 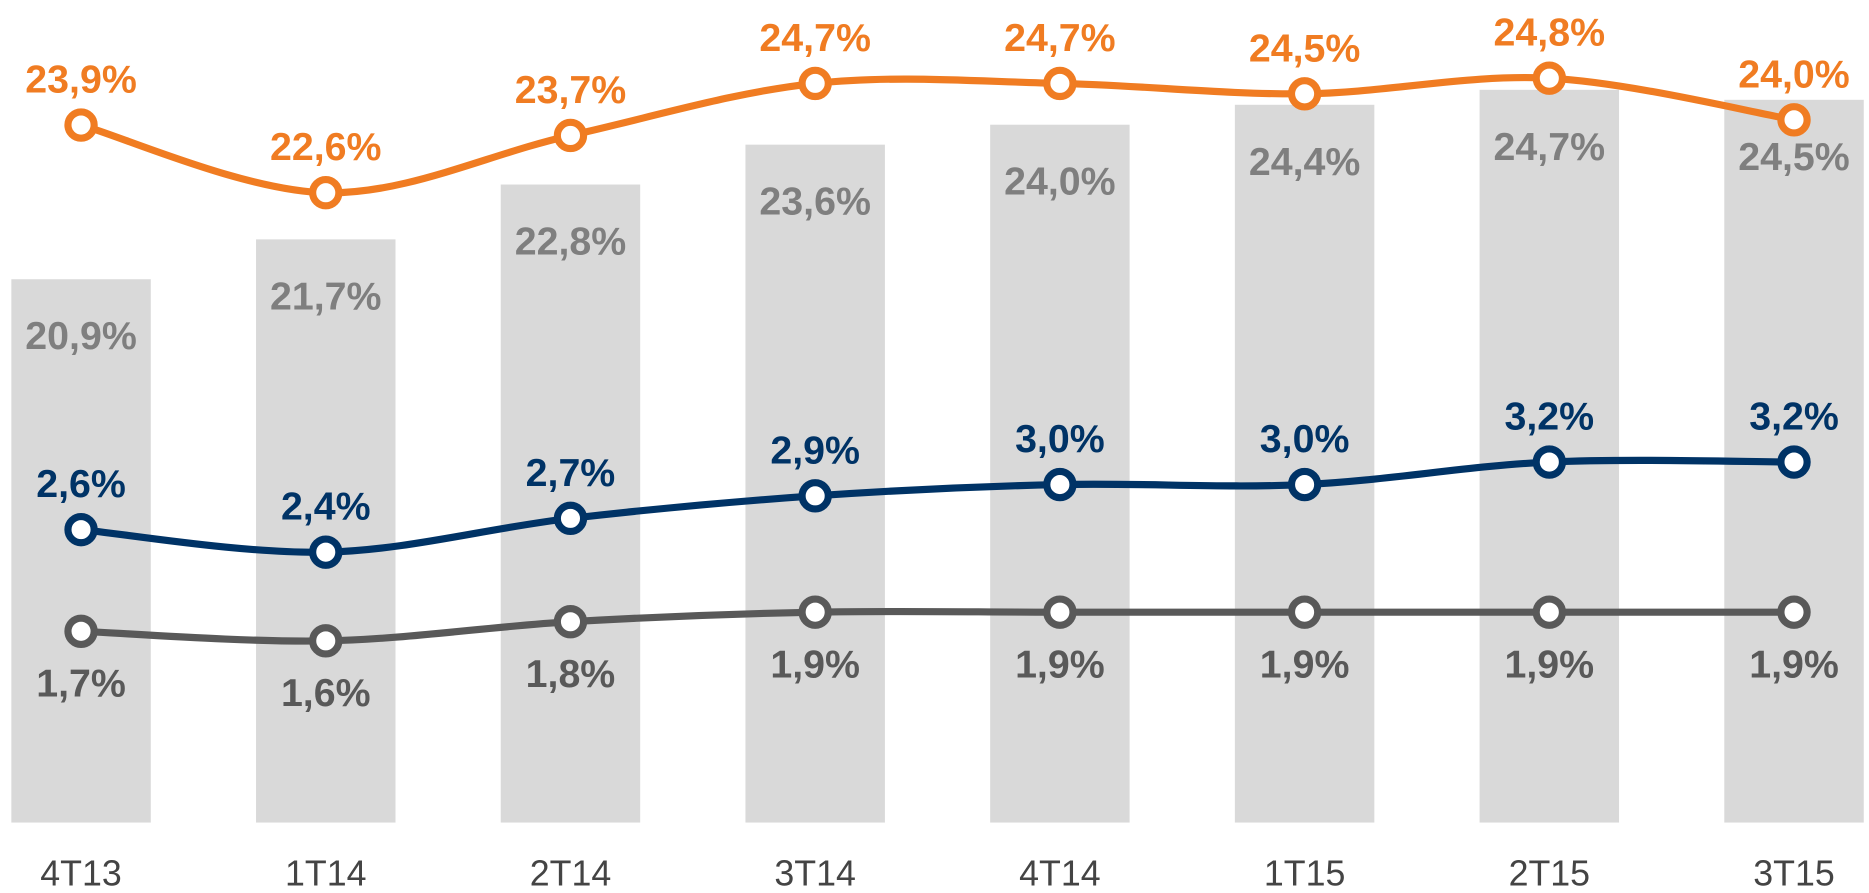 I want to click on data-label: 1,6%, so click(x=326, y=693).